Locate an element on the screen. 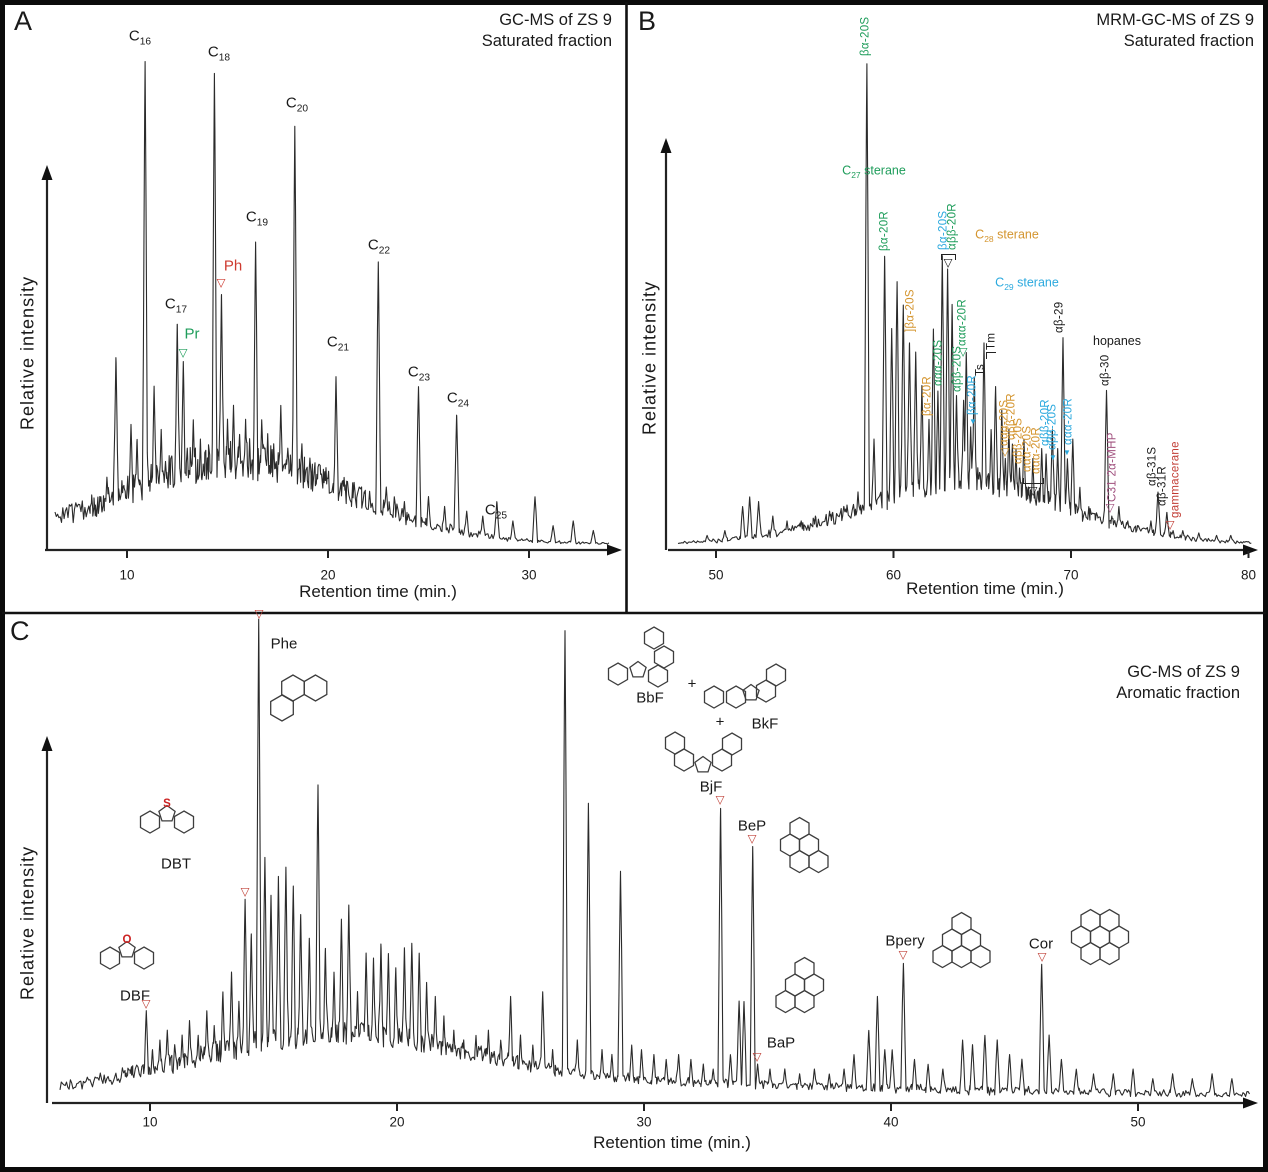  dibenzofuran-structure-heteroatom: O is located at coordinates (127, 940).